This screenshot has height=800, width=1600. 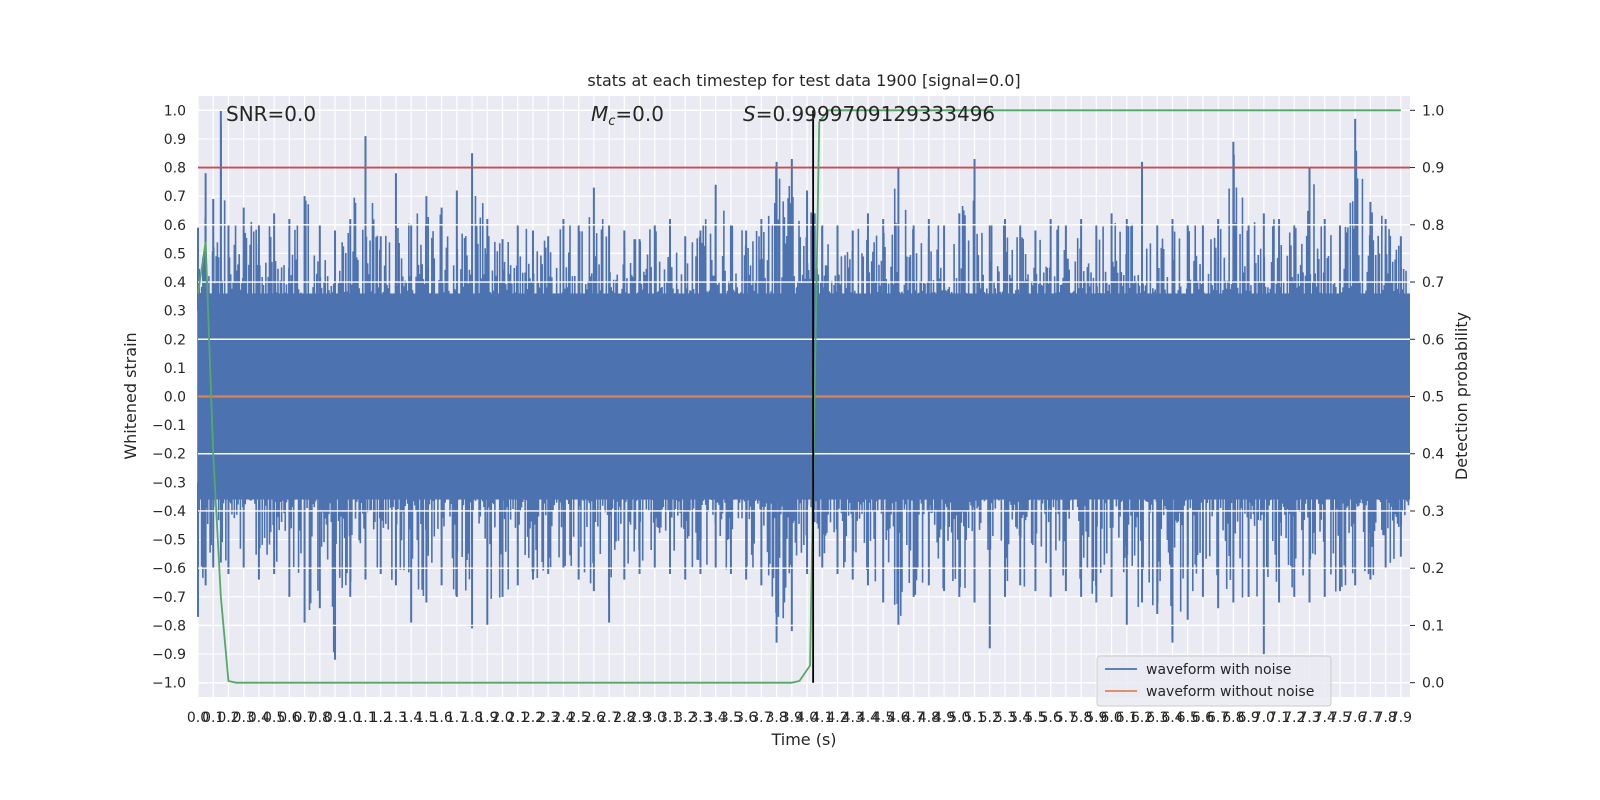 What do you see at coordinates (169, 455) in the screenshot?
I see `y-tick-label: −0.2` at bounding box center [169, 455].